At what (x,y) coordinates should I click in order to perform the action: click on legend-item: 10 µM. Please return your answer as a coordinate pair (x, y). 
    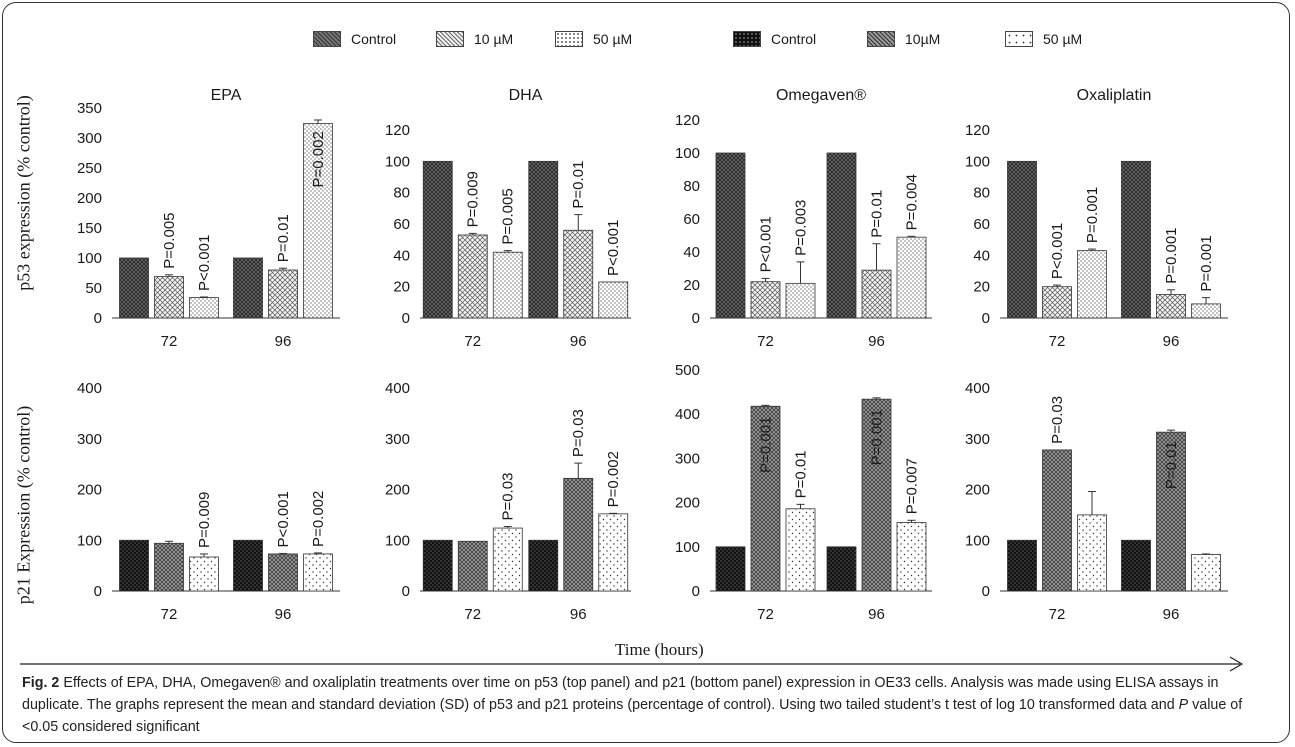
    Looking at the image, I should click on (474, 39).